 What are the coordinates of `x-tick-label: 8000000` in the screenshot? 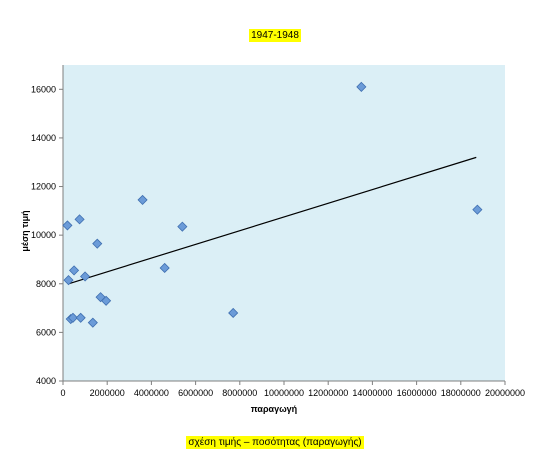 It's located at (239, 393).